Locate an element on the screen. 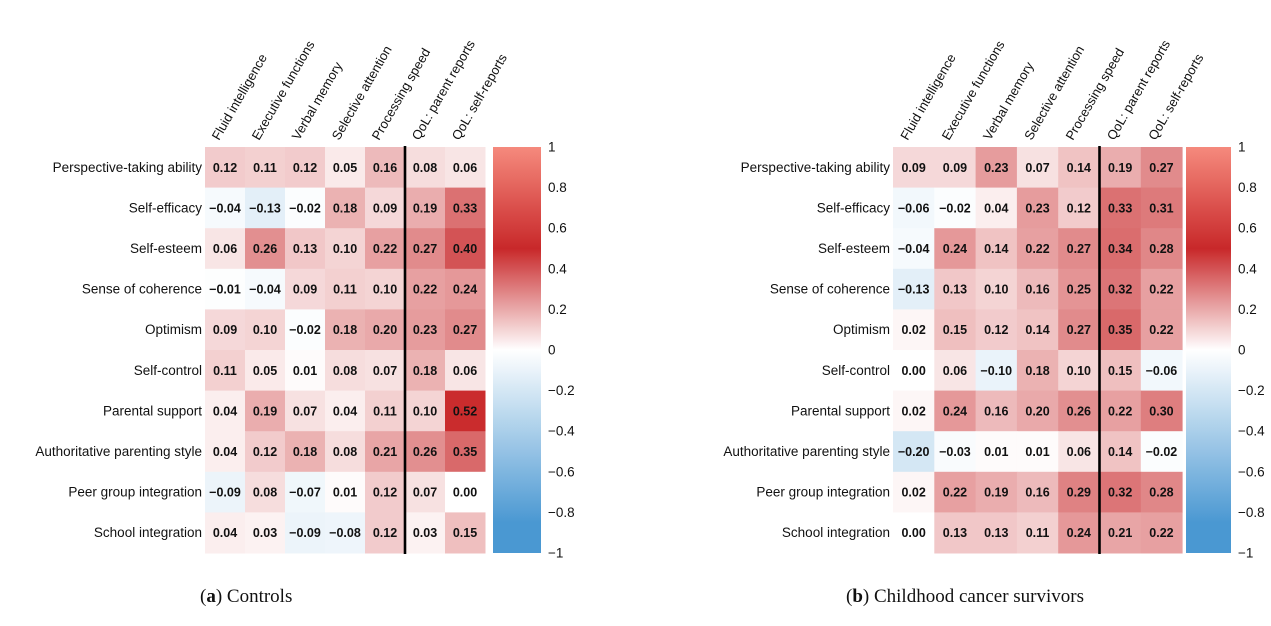 Image resolution: width=1271 pixels, height=626 pixels. caption-a: (a) Controls is located at coordinates (246, 596).